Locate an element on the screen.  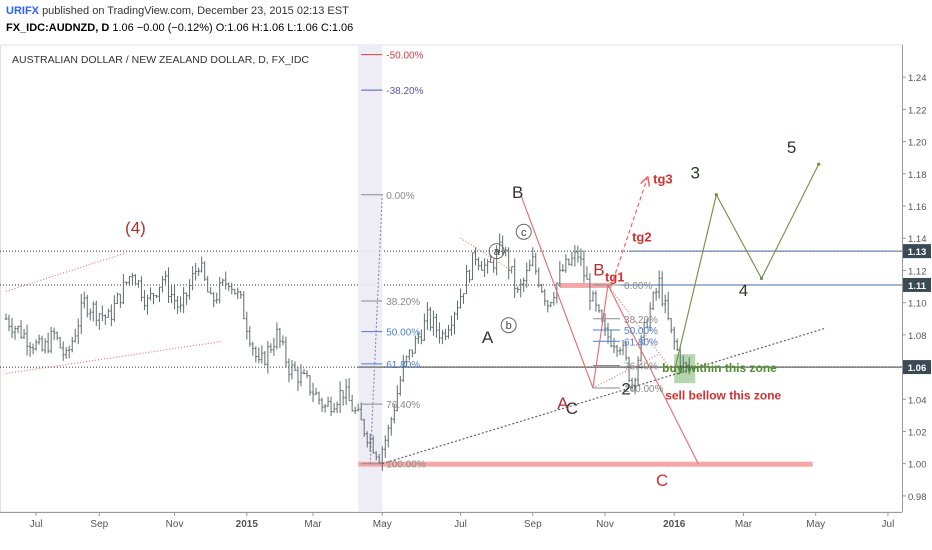
fib-level-label: 100.00% is located at coordinates (644, 389).